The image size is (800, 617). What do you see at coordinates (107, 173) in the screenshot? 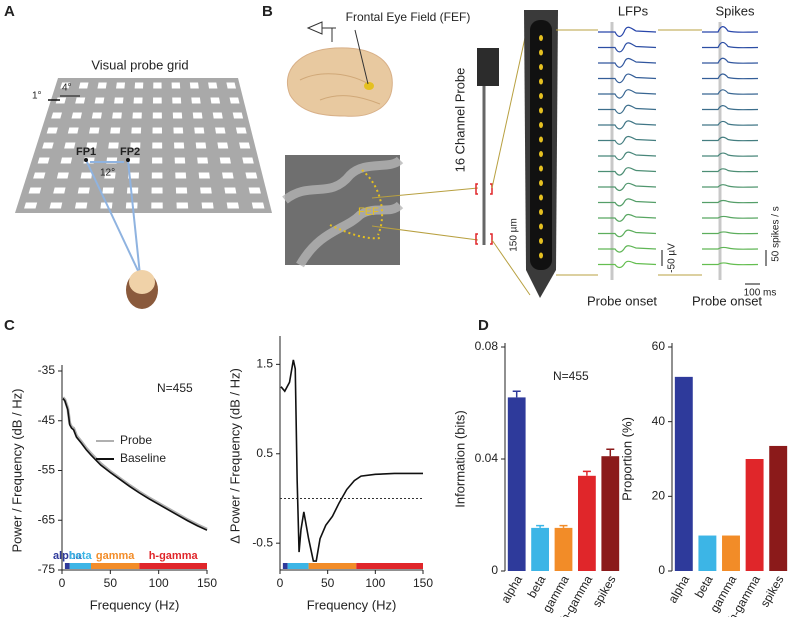
I see `separation-label: 12°` at bounding box center [107, 173].